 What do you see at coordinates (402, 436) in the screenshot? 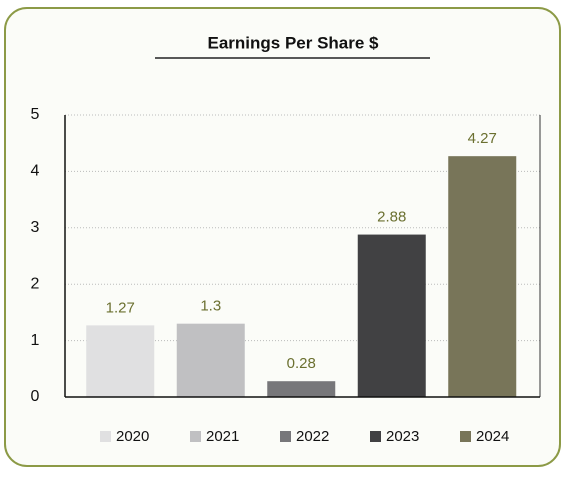
I see `legend-label: 2023` at bounding box center [402, 436].